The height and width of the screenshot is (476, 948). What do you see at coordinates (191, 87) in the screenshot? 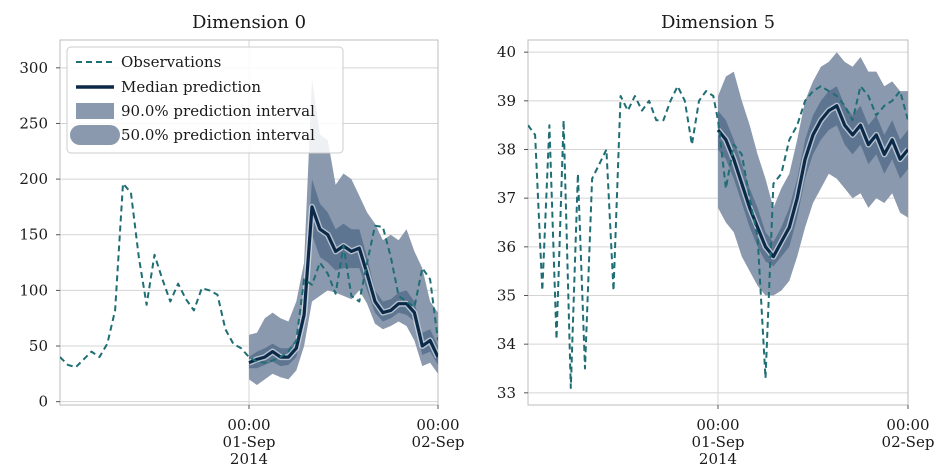
I see `legend-label: Median prediction` at bounding box center [191, 87].